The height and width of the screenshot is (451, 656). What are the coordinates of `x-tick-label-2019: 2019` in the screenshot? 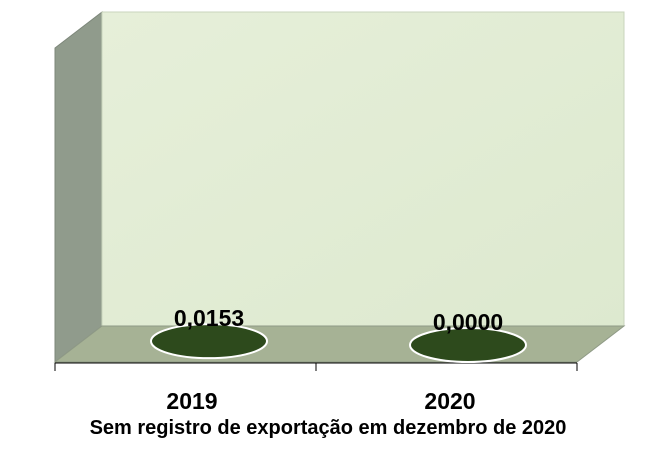 It's located at (192, 401).